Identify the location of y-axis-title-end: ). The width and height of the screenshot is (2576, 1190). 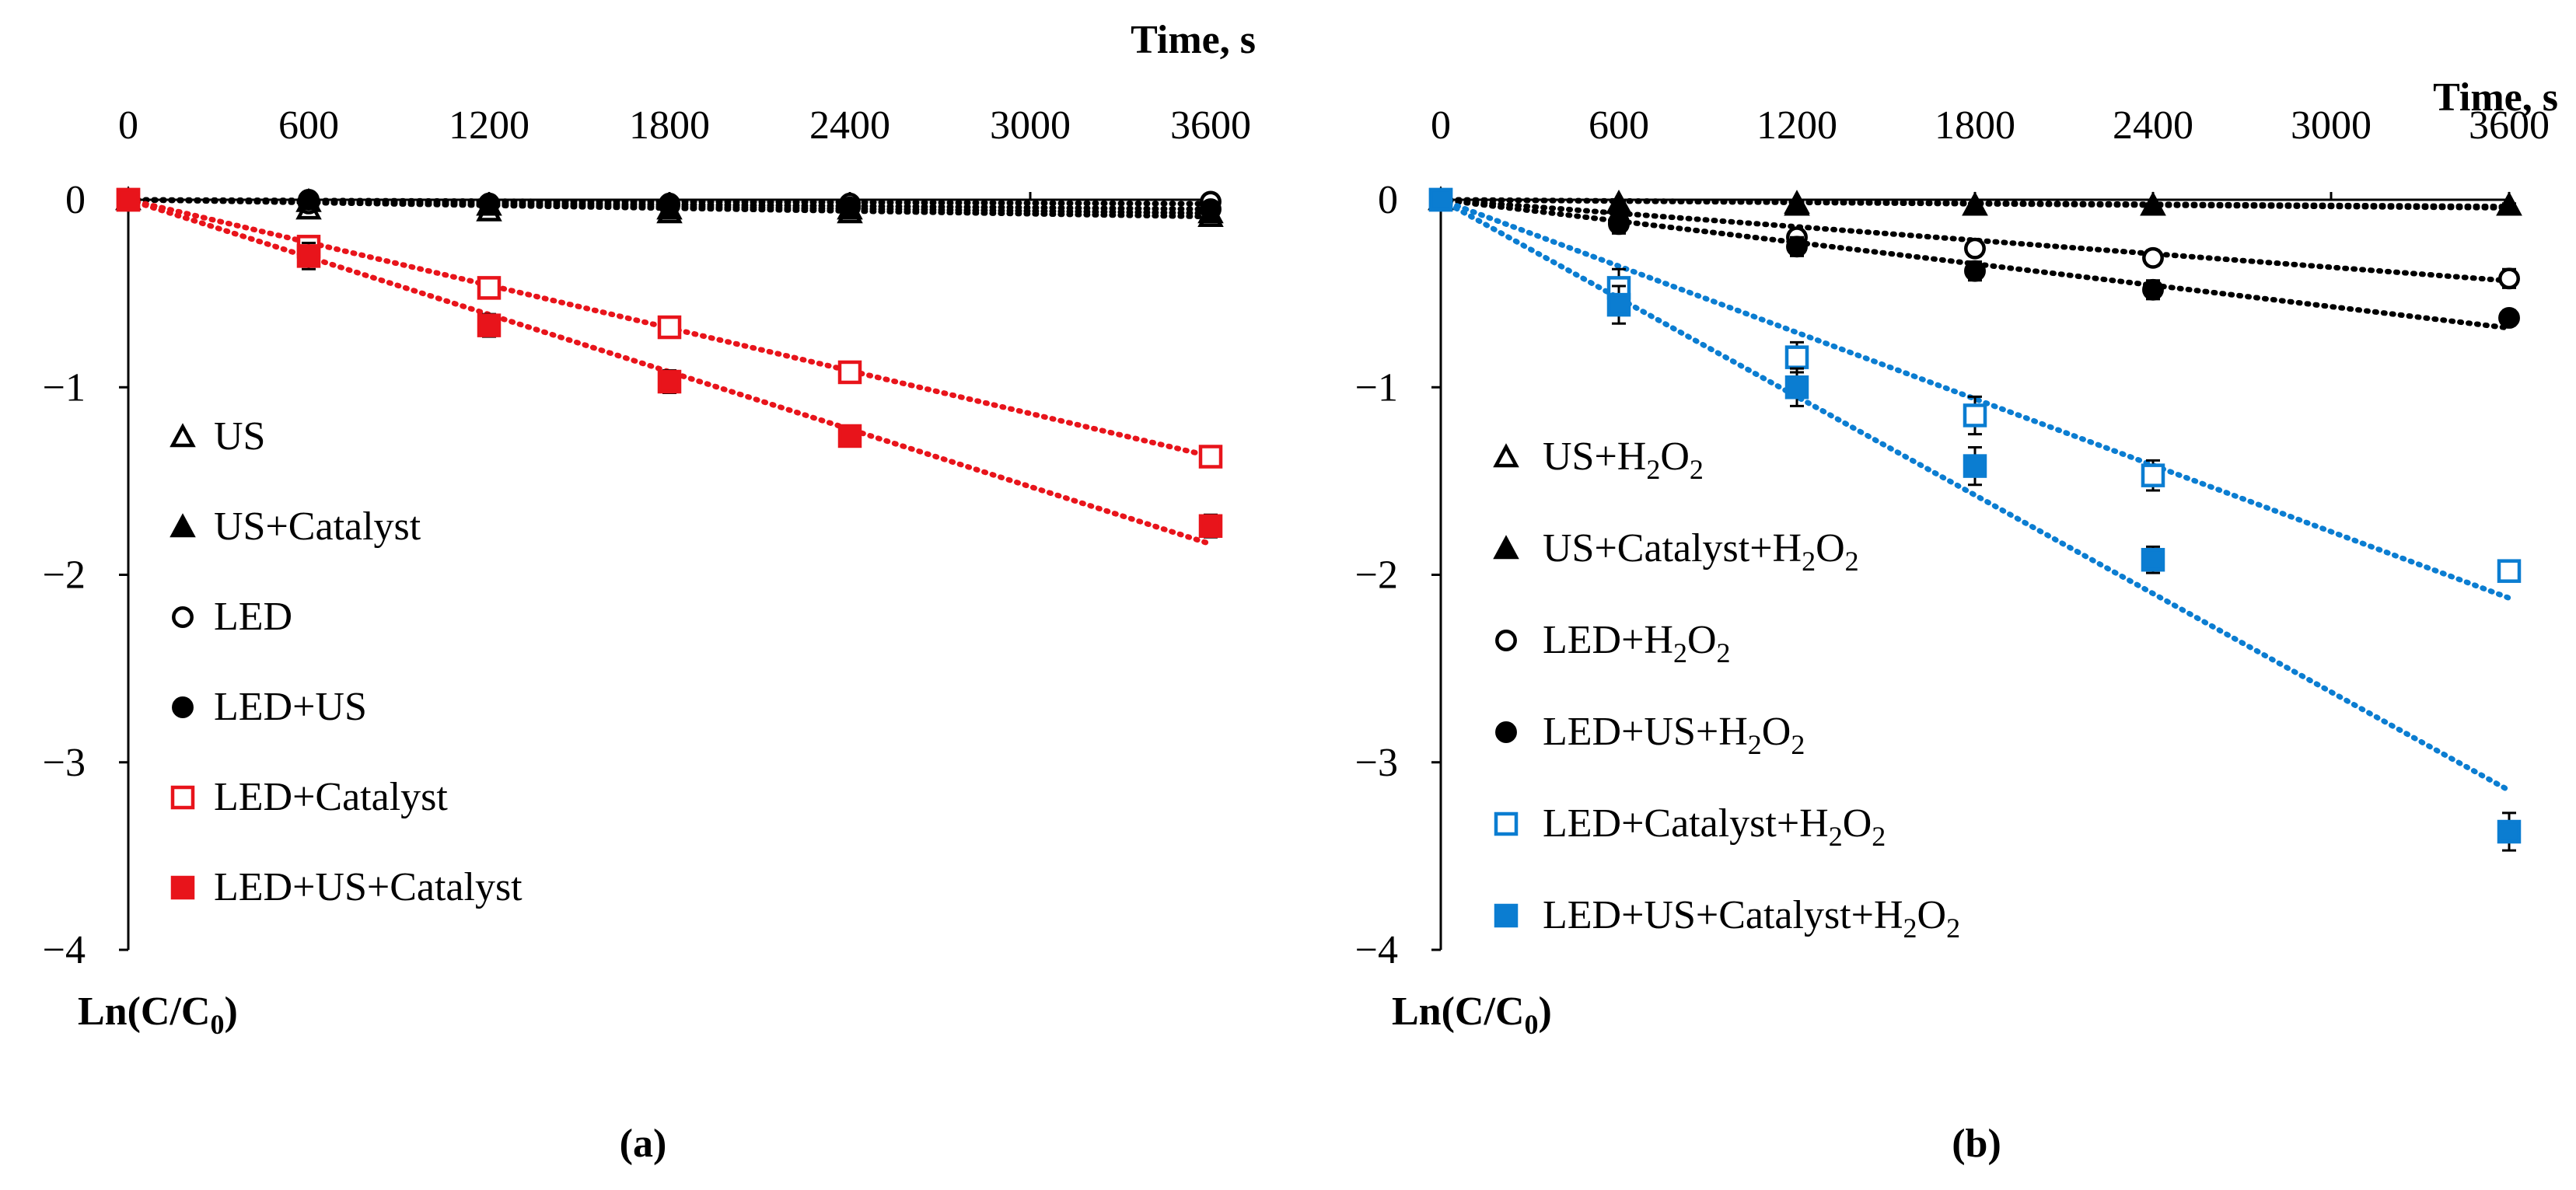
(1544, 1012).